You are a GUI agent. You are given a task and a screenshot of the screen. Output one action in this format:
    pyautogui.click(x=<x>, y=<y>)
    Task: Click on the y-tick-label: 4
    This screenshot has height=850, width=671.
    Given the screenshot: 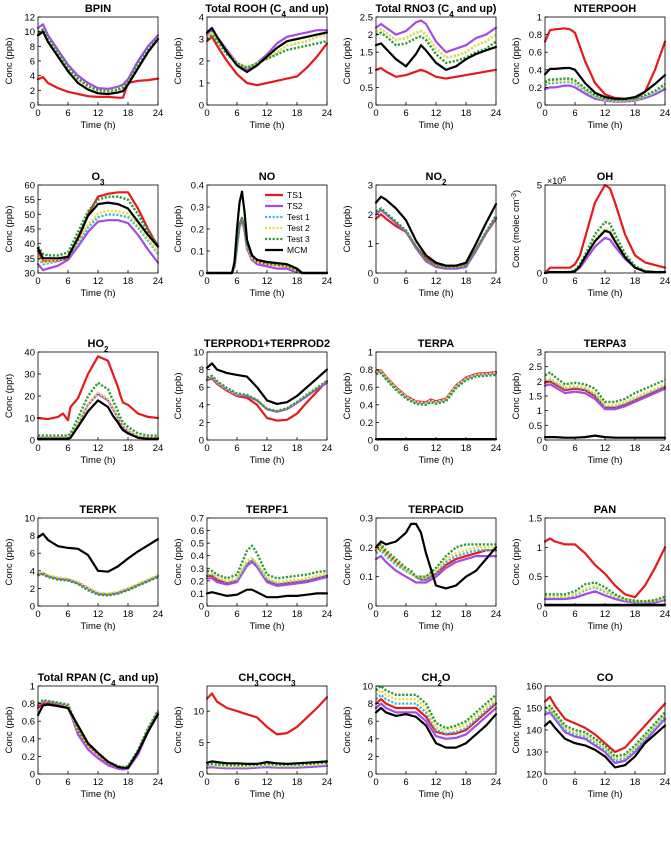 What is the action you would take?
    pyautogui.click(x=370, y=739)
    